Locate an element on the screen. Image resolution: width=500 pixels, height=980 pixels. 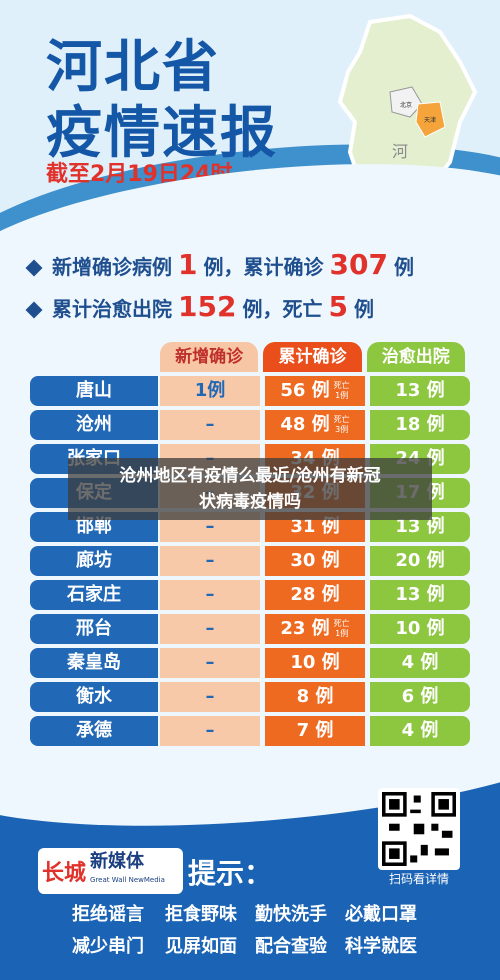
death-count: 5 is located at coordinates (338, 306).